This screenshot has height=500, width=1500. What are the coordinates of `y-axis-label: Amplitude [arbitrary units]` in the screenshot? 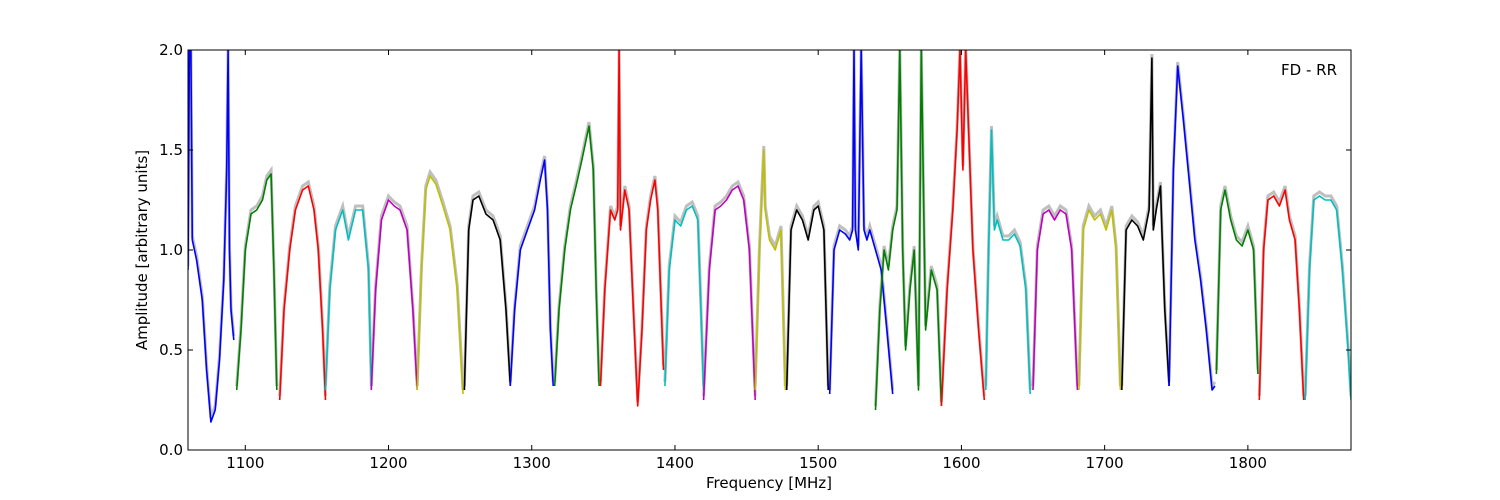 It's located at (142, 250).